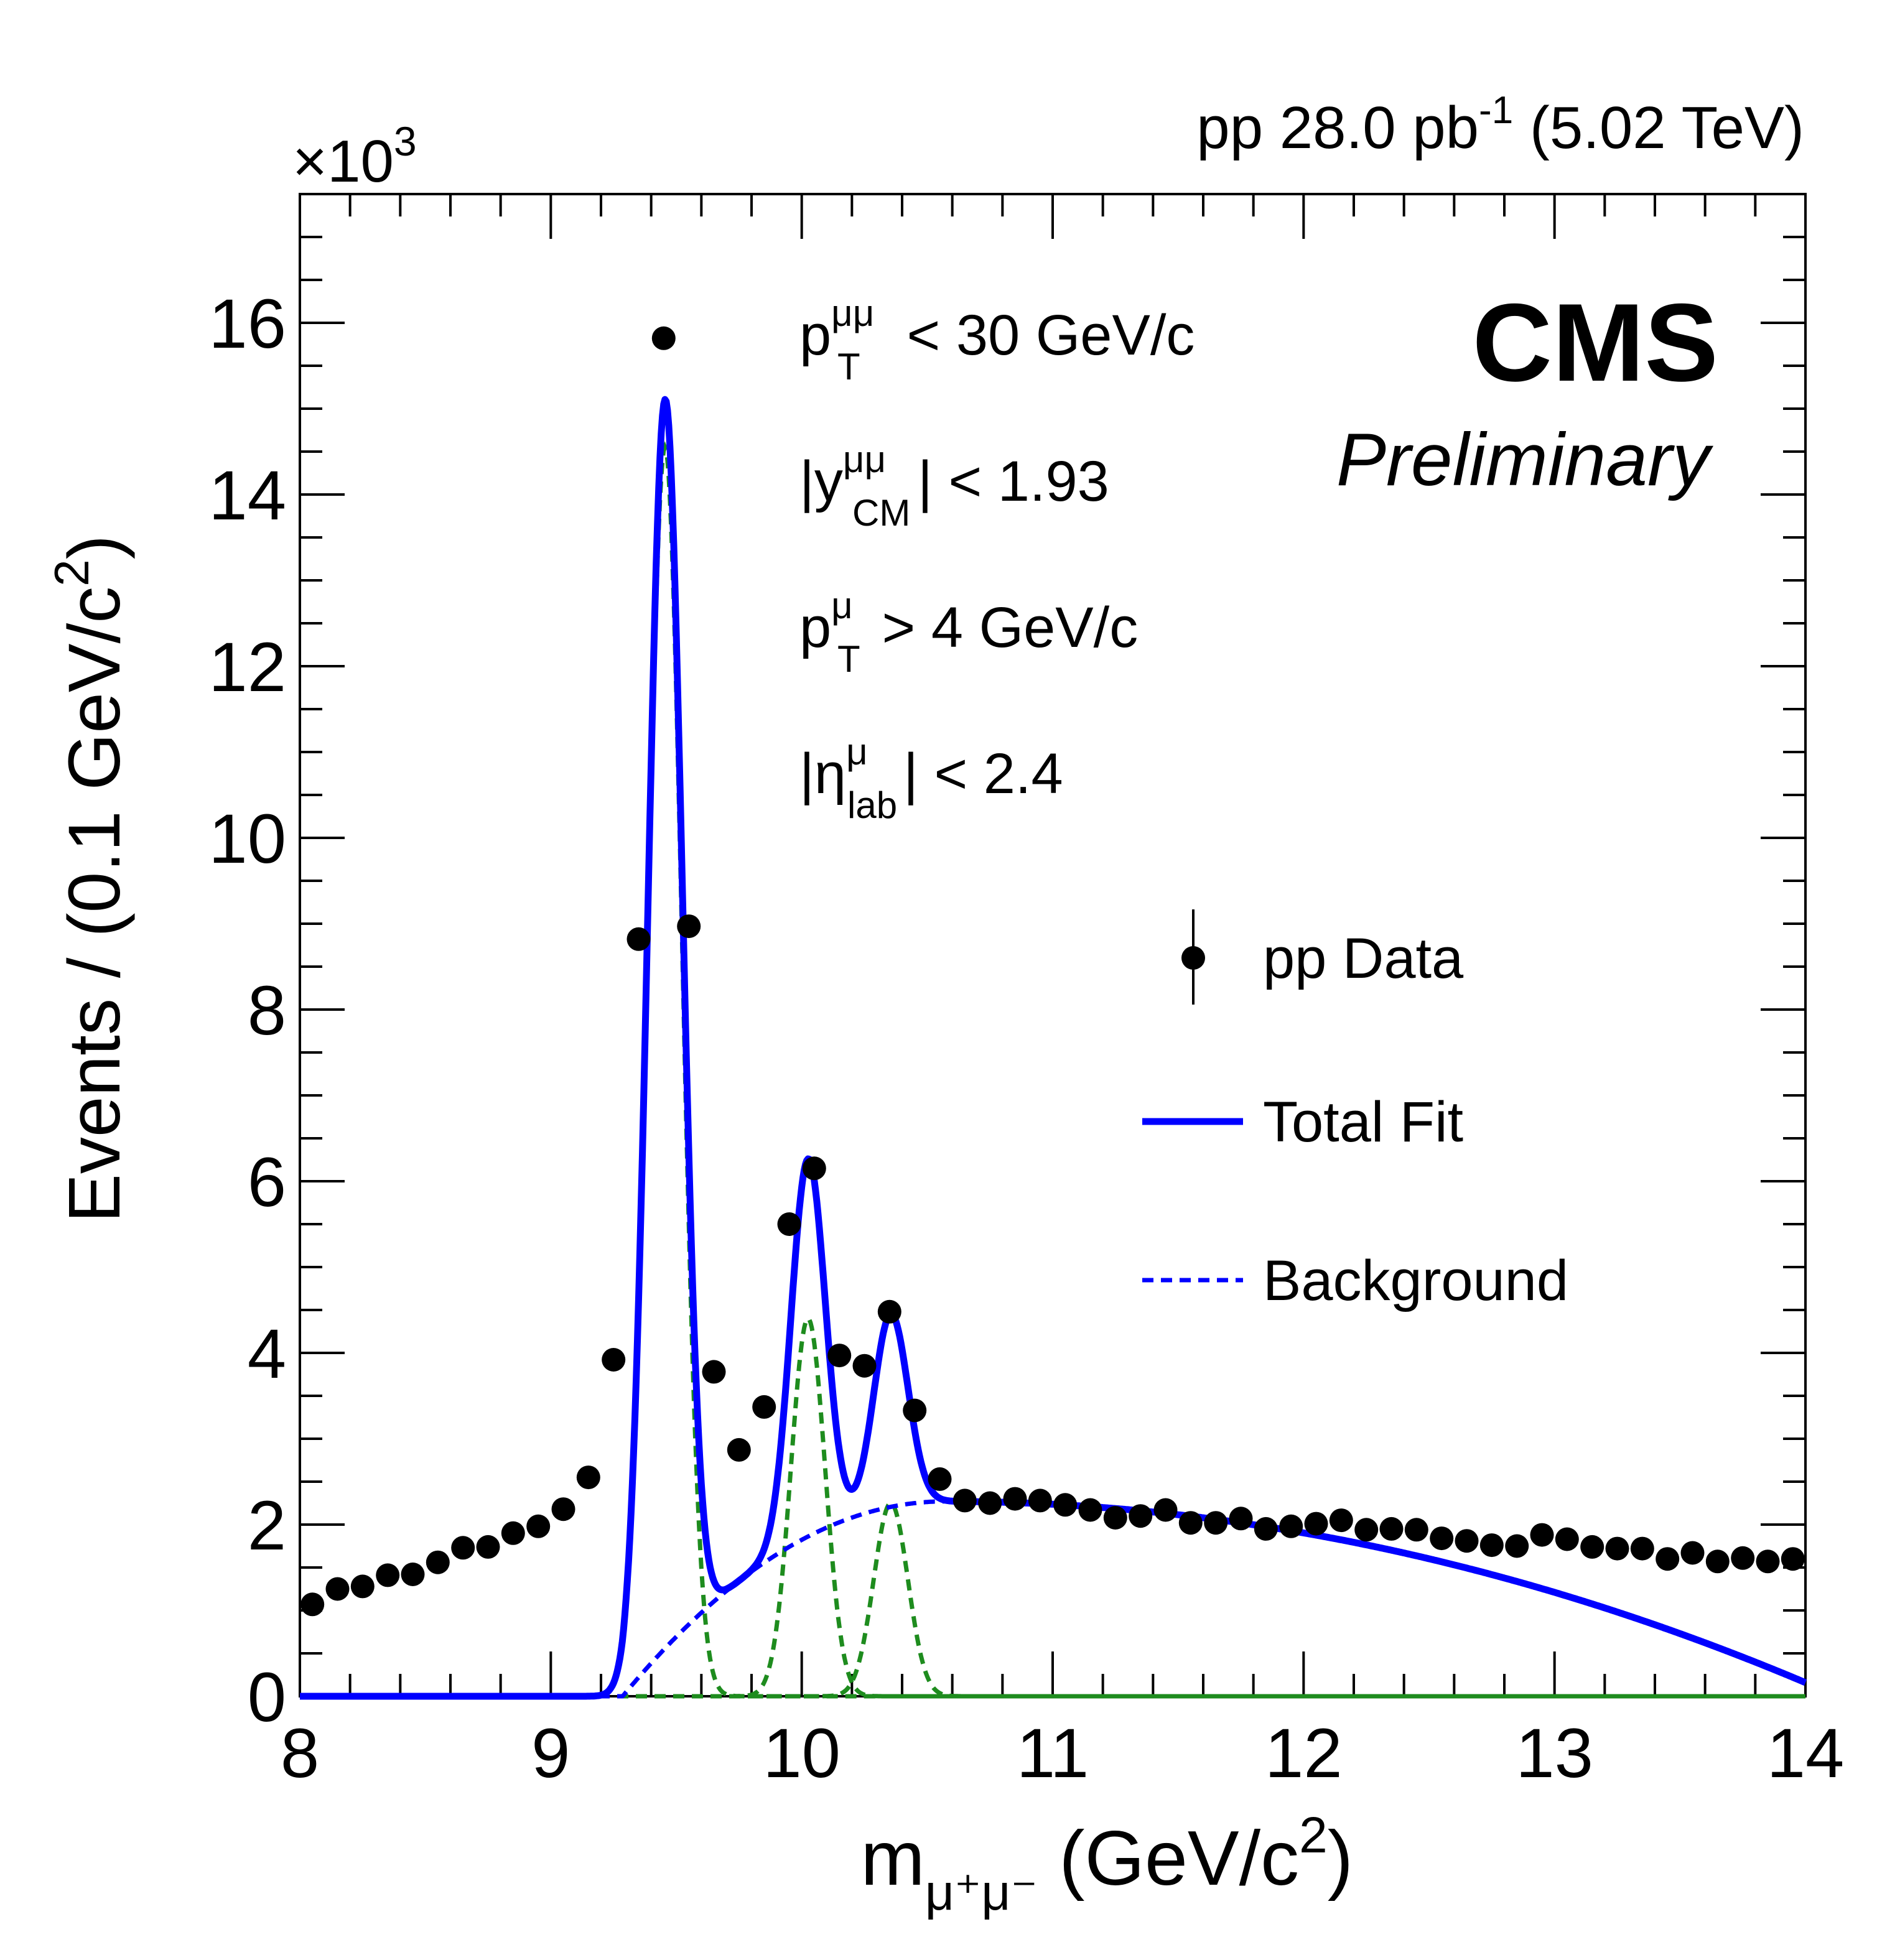  Describe the element at coordinates (802, 1753) in the screenshot. I see `x-tick-label: 10` at that location.